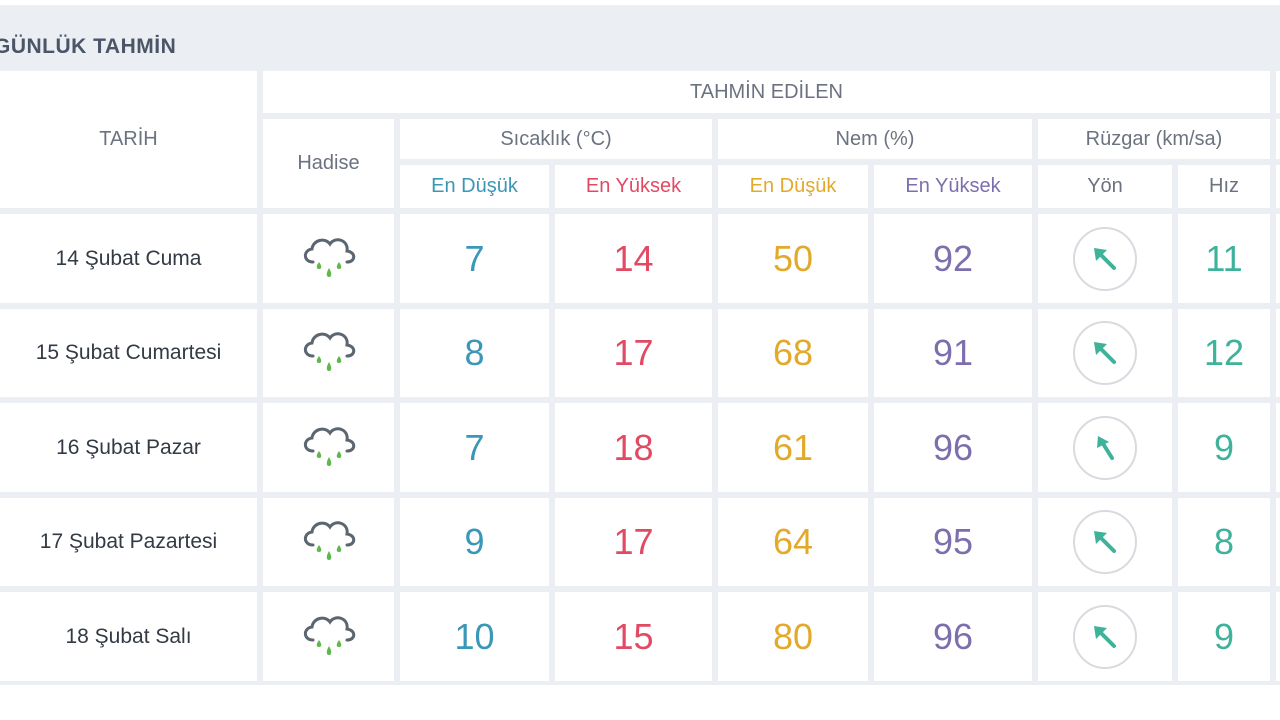  I want to click on temp-min-value: 9, so click(474, 542).